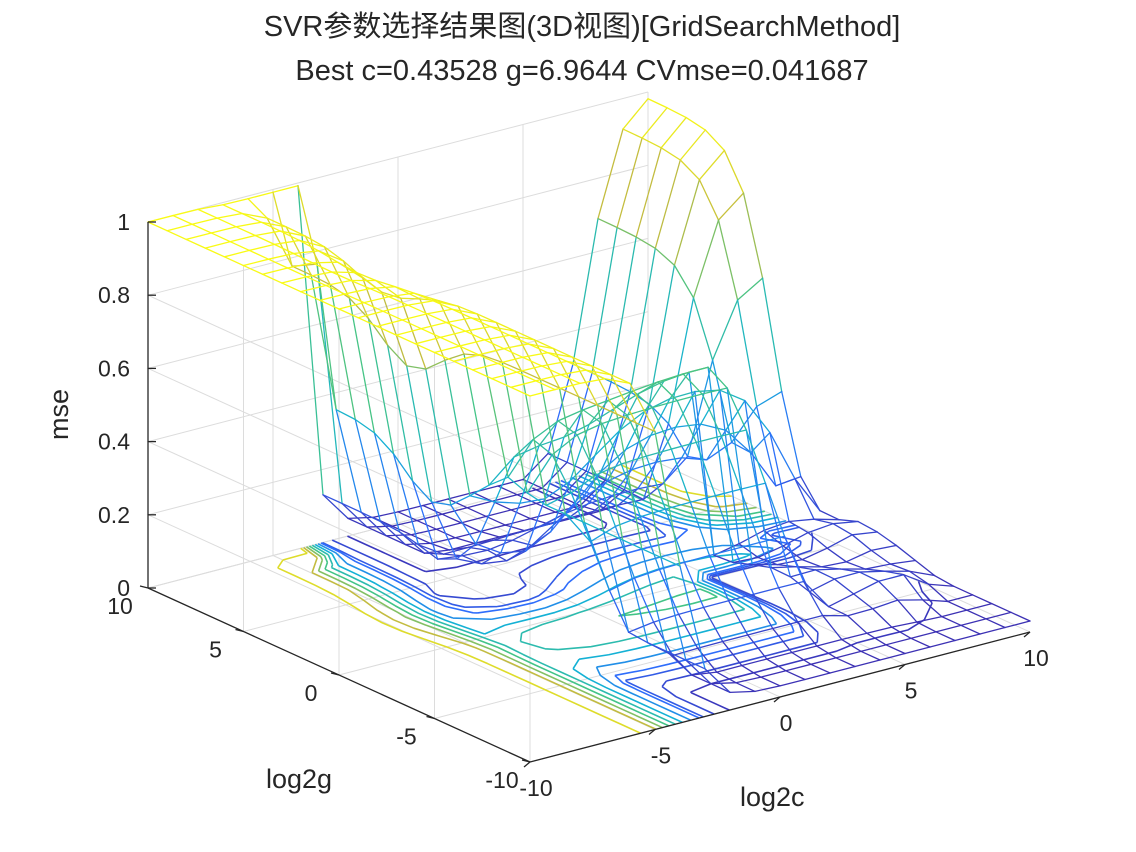 The image size is (1136, 852). Describe the element at coordinates (902, 667) in the screenshot. I see `x-tick` at that location.